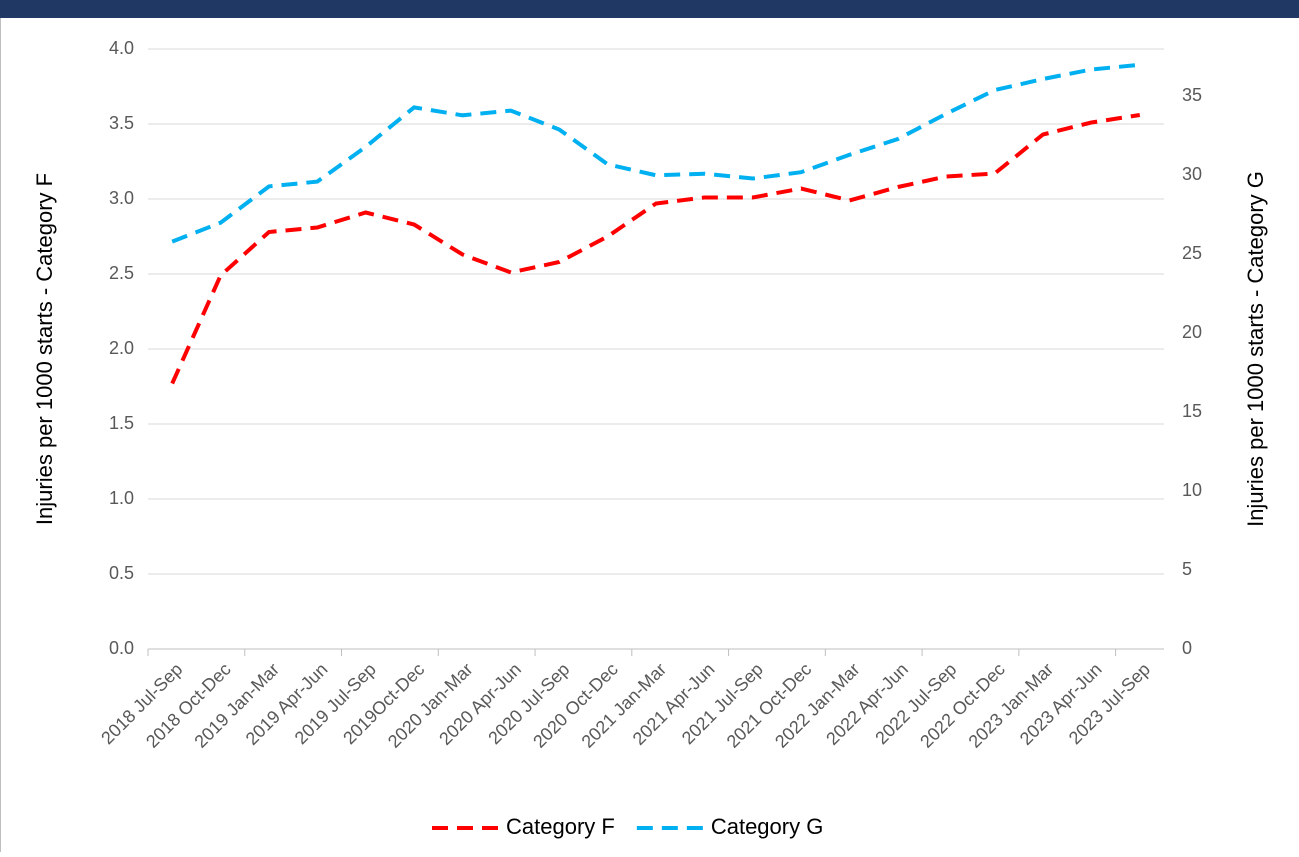  Describe the element at coordinates (121, 123) in the screenshot. I see `y-tick-label: 3.5` at that location.